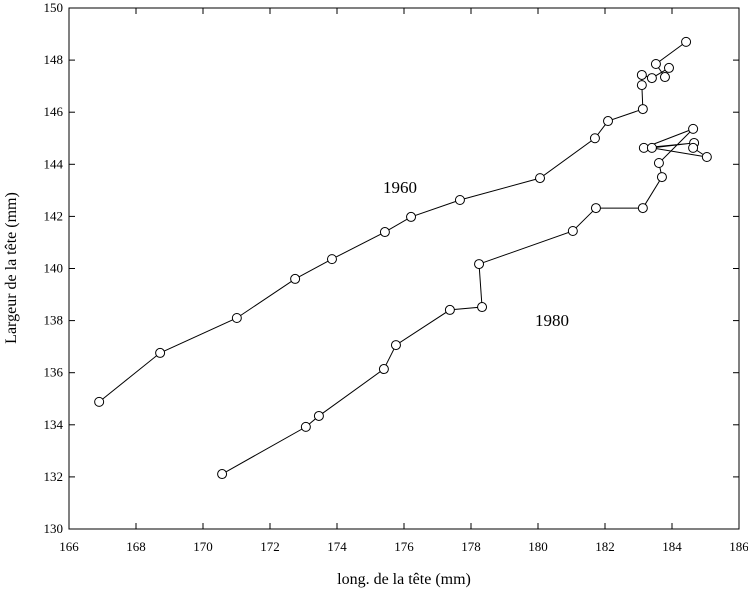 The width and height of the screenshot is (748, 590). I want to click on y-tick-label: 142, so click(54, 215).